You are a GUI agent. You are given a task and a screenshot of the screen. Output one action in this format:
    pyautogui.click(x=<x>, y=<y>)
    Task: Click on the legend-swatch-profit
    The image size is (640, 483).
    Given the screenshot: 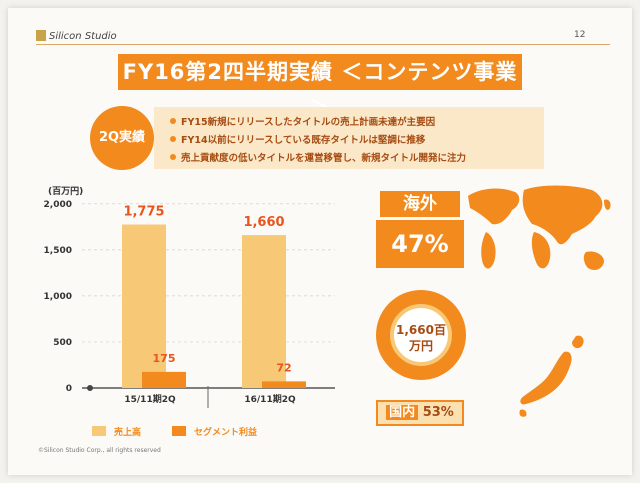 What is the action you would take?
    pyautogui.click(x=179, y=431)
    